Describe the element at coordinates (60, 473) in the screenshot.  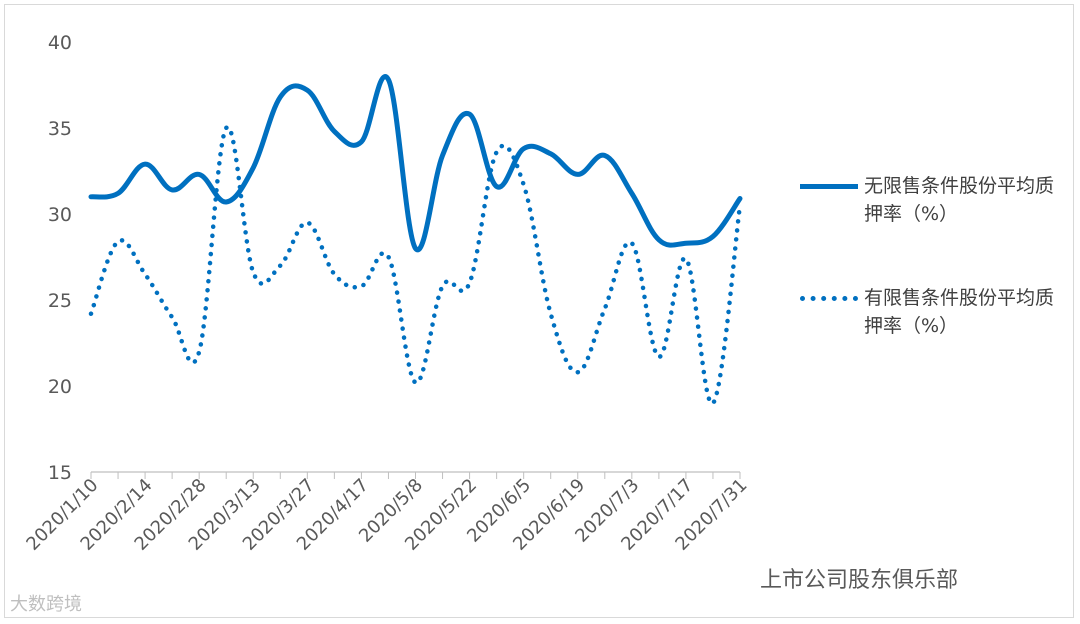
I see `y-tick-label: 15` at that location.